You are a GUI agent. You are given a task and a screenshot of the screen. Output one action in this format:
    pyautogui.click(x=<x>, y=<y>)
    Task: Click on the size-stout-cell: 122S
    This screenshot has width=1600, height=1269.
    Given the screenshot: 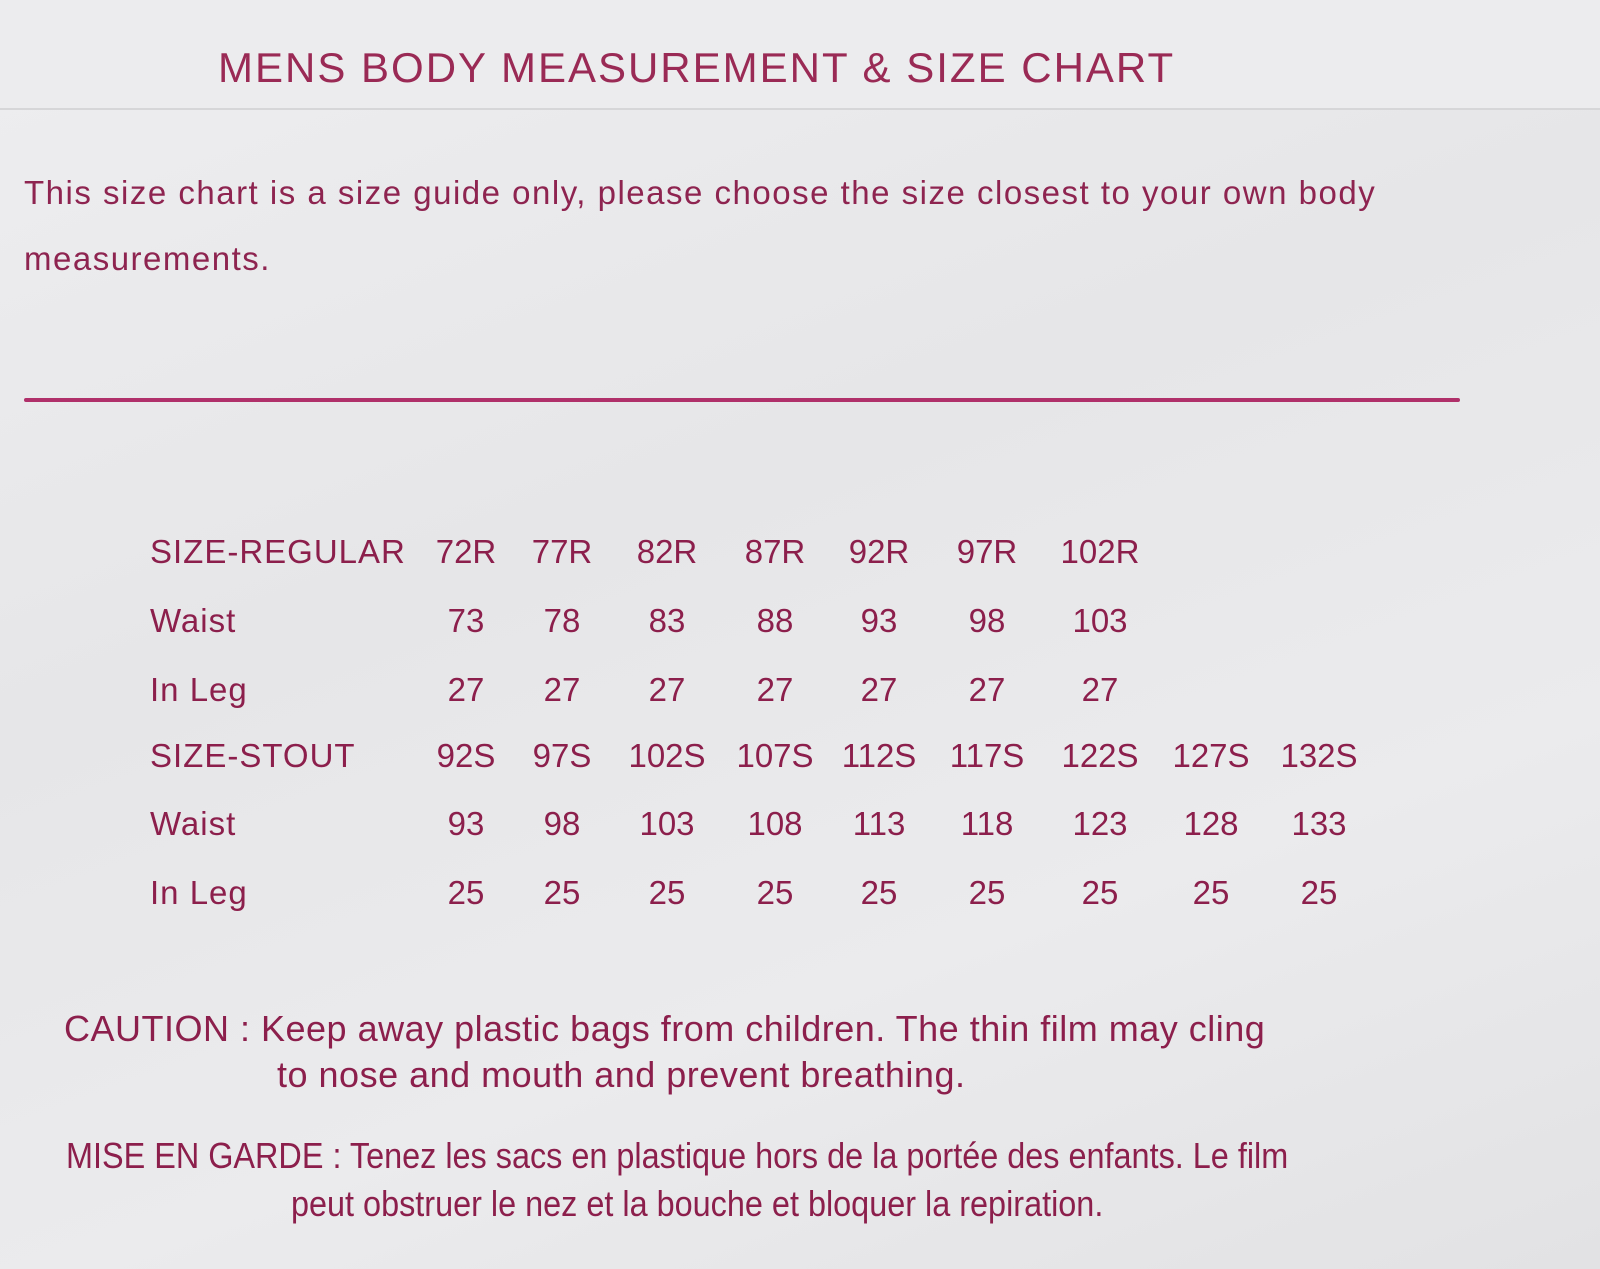 What is the action you would take?
    pyautogui.click(x=1100, y=755)
    